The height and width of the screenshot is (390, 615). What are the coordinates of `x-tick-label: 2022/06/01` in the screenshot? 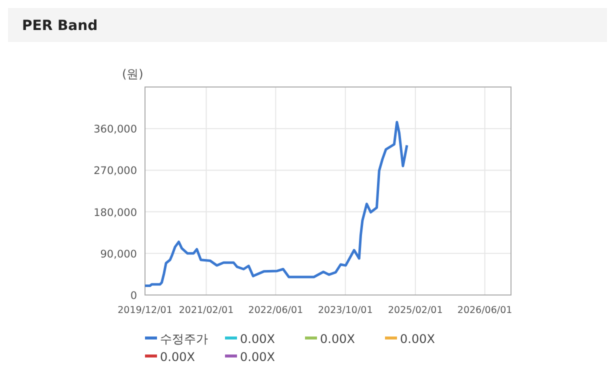 It's located at (276, 310).